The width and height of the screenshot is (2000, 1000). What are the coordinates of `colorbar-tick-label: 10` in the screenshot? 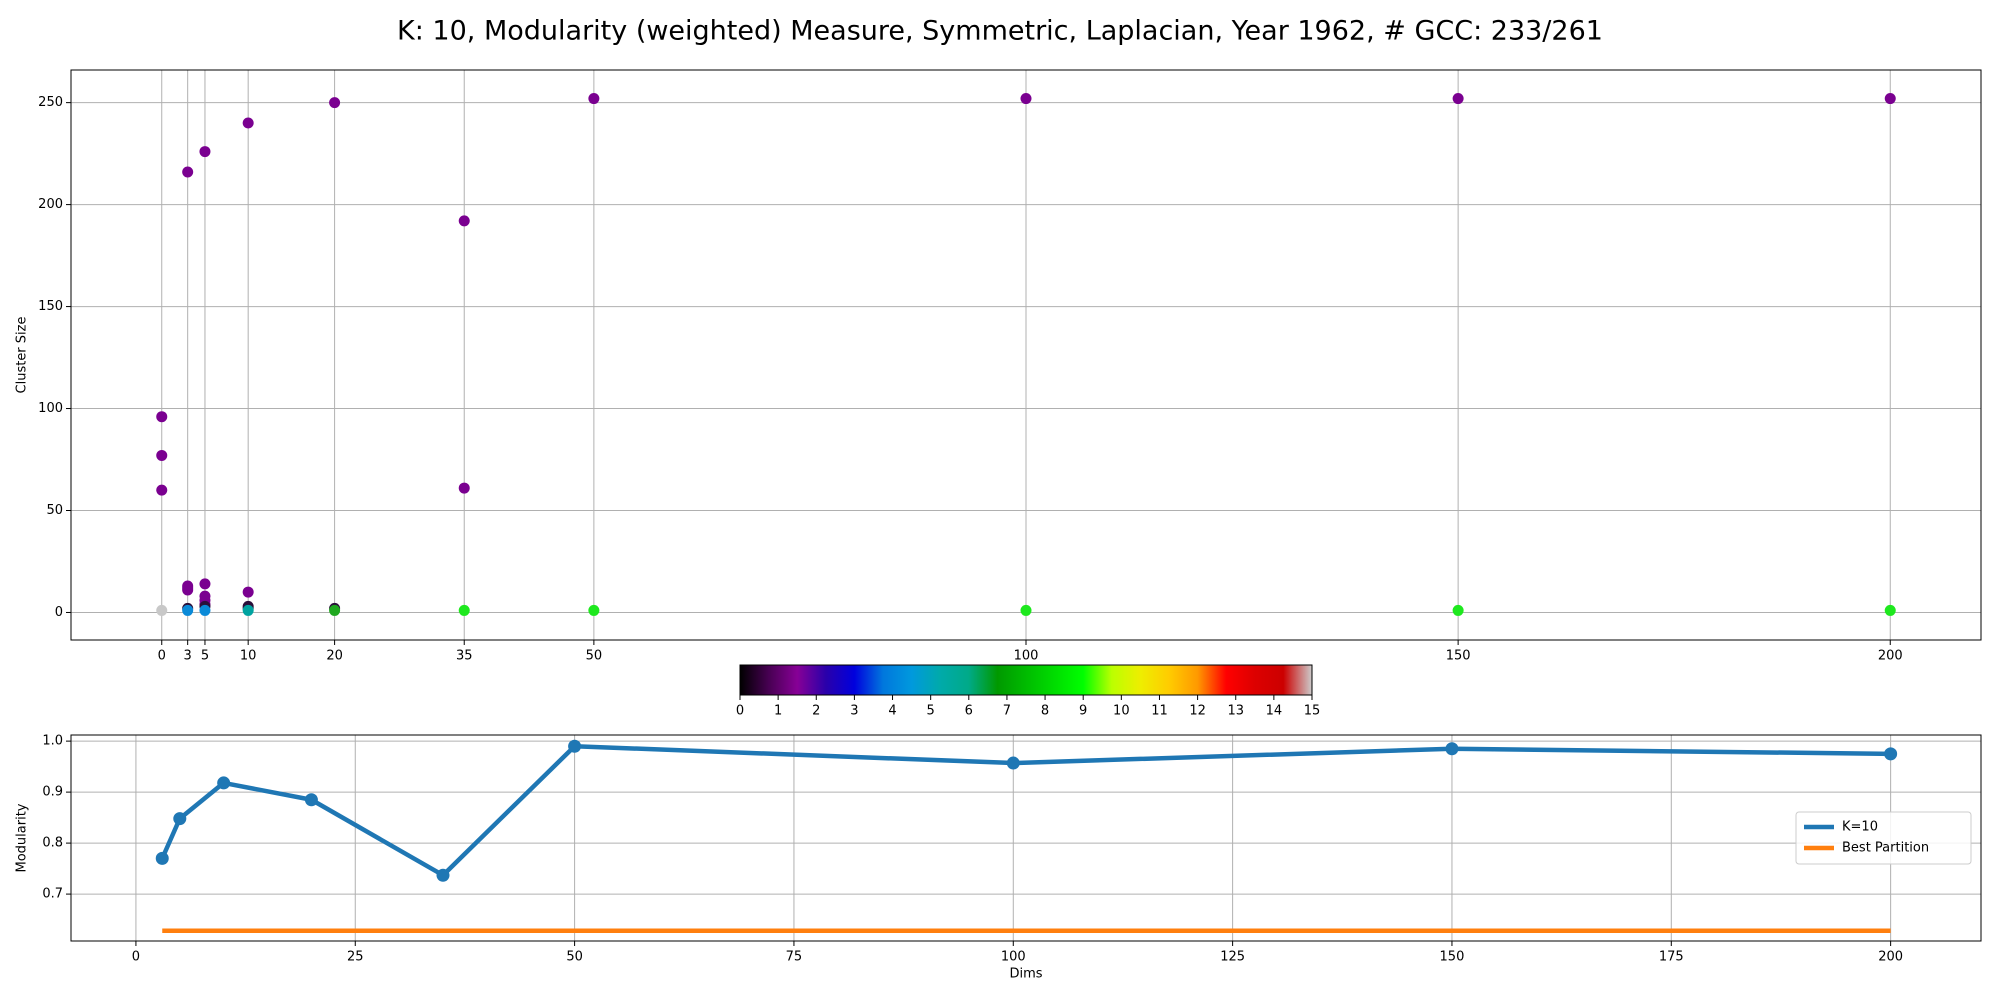 It's located at (1121, 711).